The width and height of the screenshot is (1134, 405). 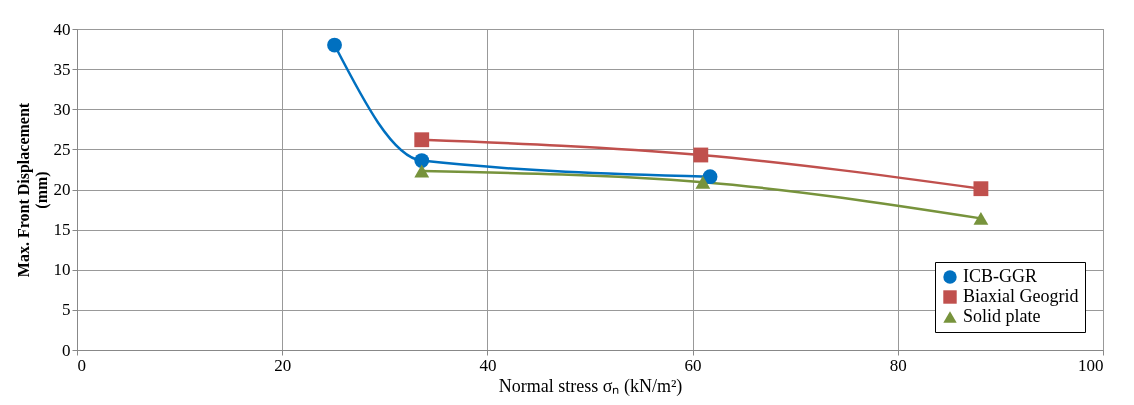 I want to click on y-tick-label: 40, so click(x=62, y=29).